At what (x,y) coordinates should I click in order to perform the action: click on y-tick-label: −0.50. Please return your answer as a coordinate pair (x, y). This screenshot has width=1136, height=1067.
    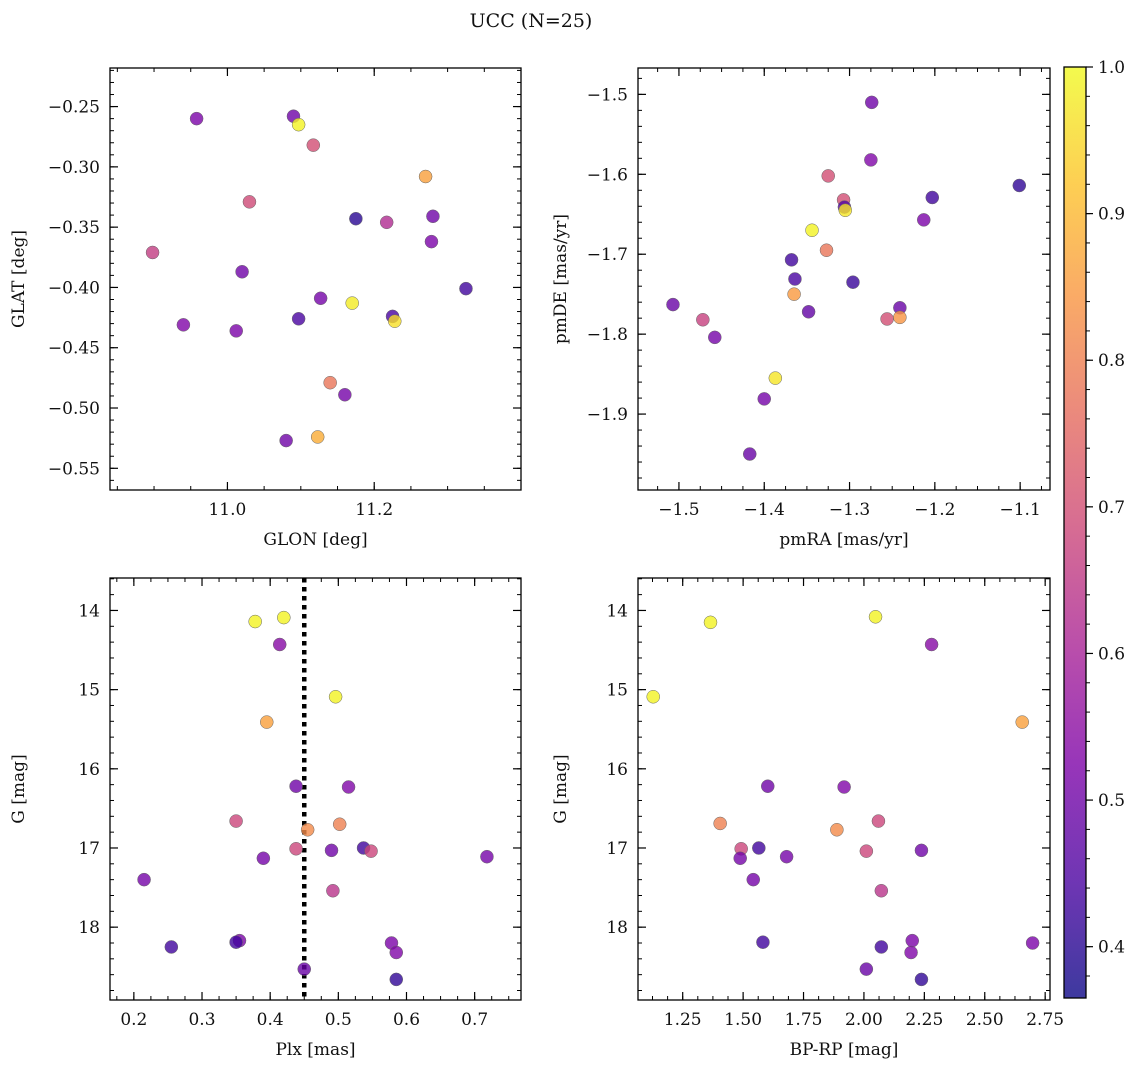
    Looking at the image, I should click on (74, 409).